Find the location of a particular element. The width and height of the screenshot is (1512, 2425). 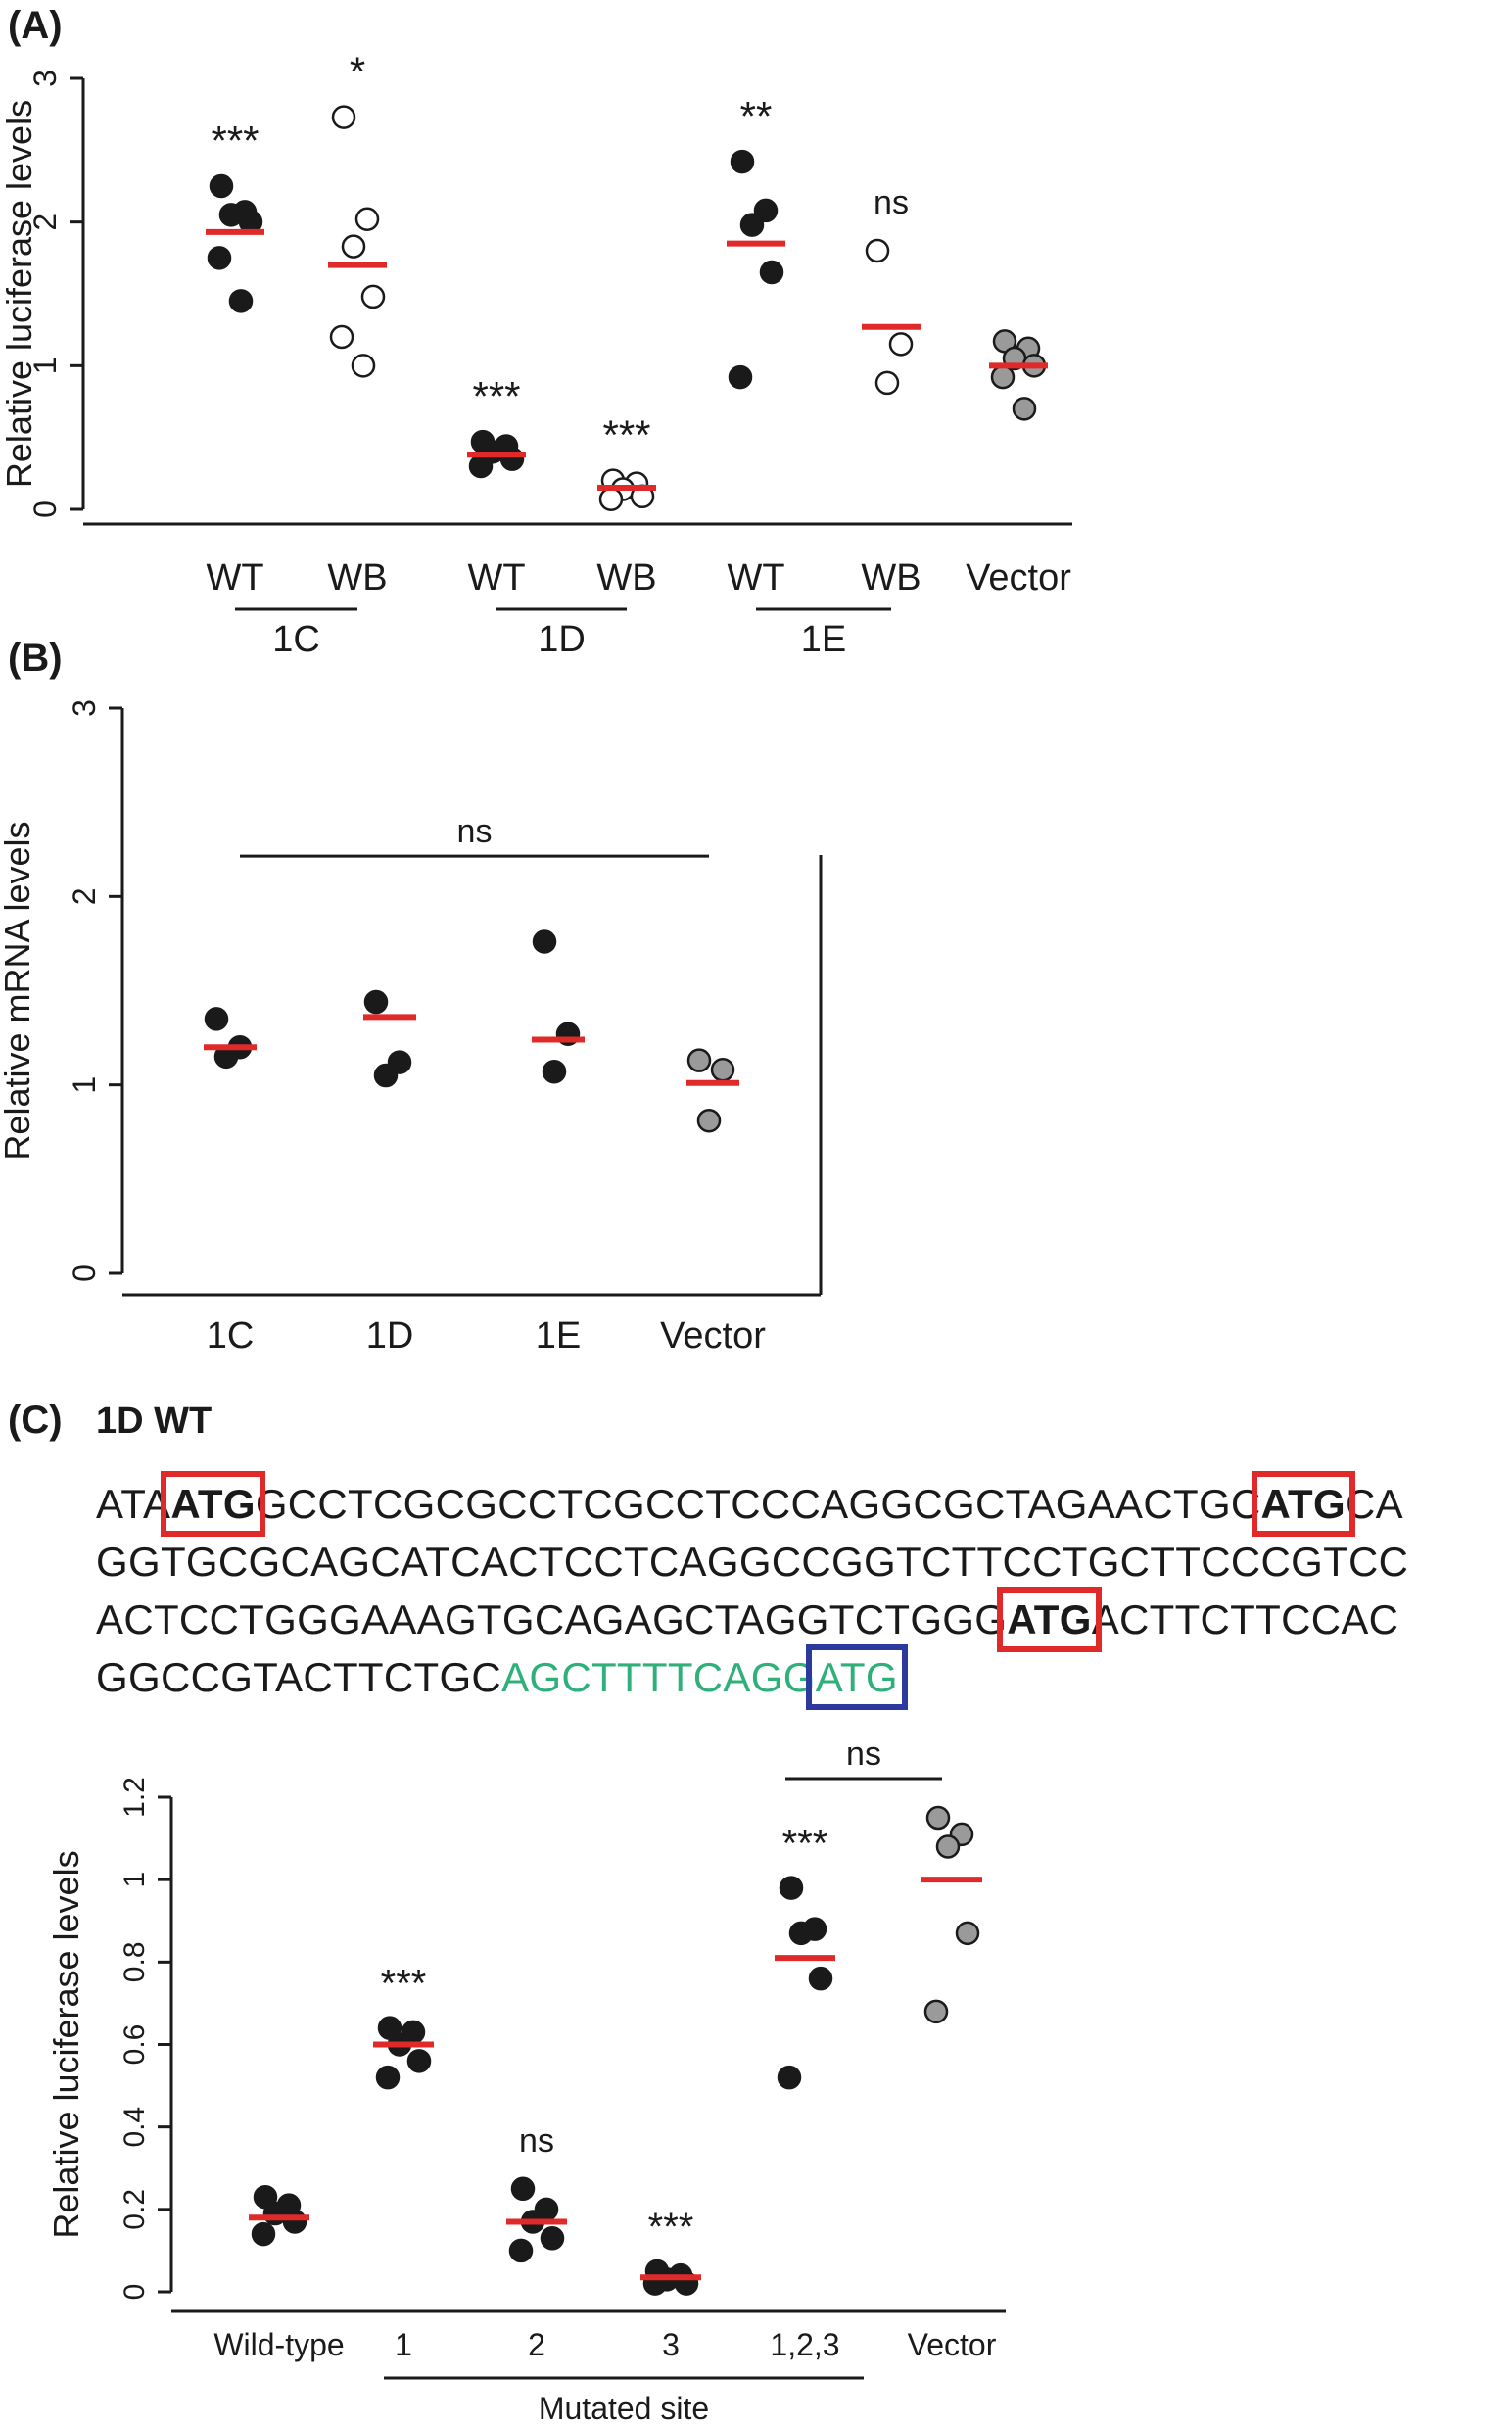

panel-label-a: (A) is located at coordinates (35, 25).